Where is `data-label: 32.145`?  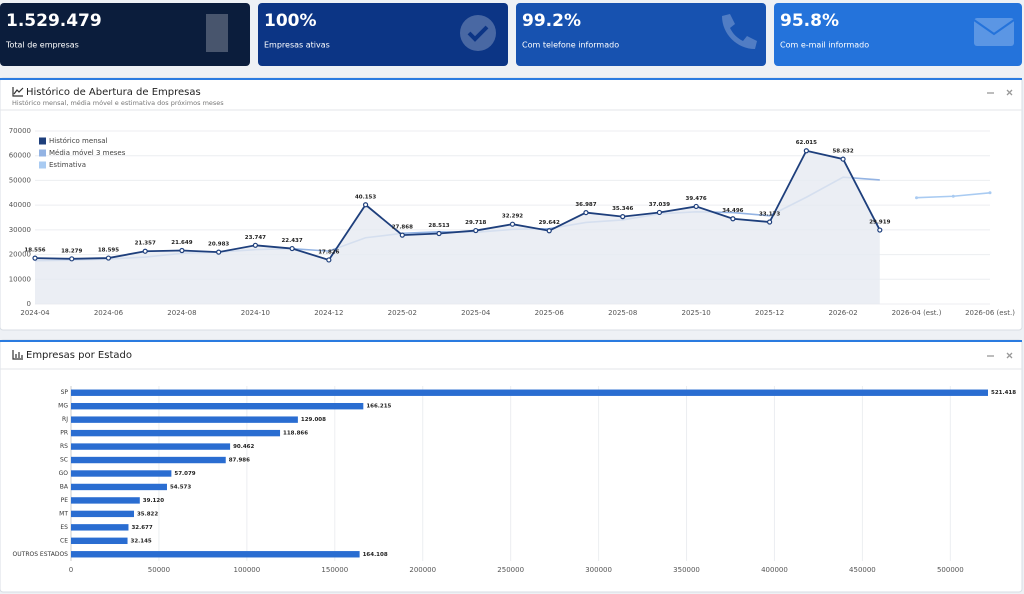 data-label: 32.145 is located at coordinates (141, 541).